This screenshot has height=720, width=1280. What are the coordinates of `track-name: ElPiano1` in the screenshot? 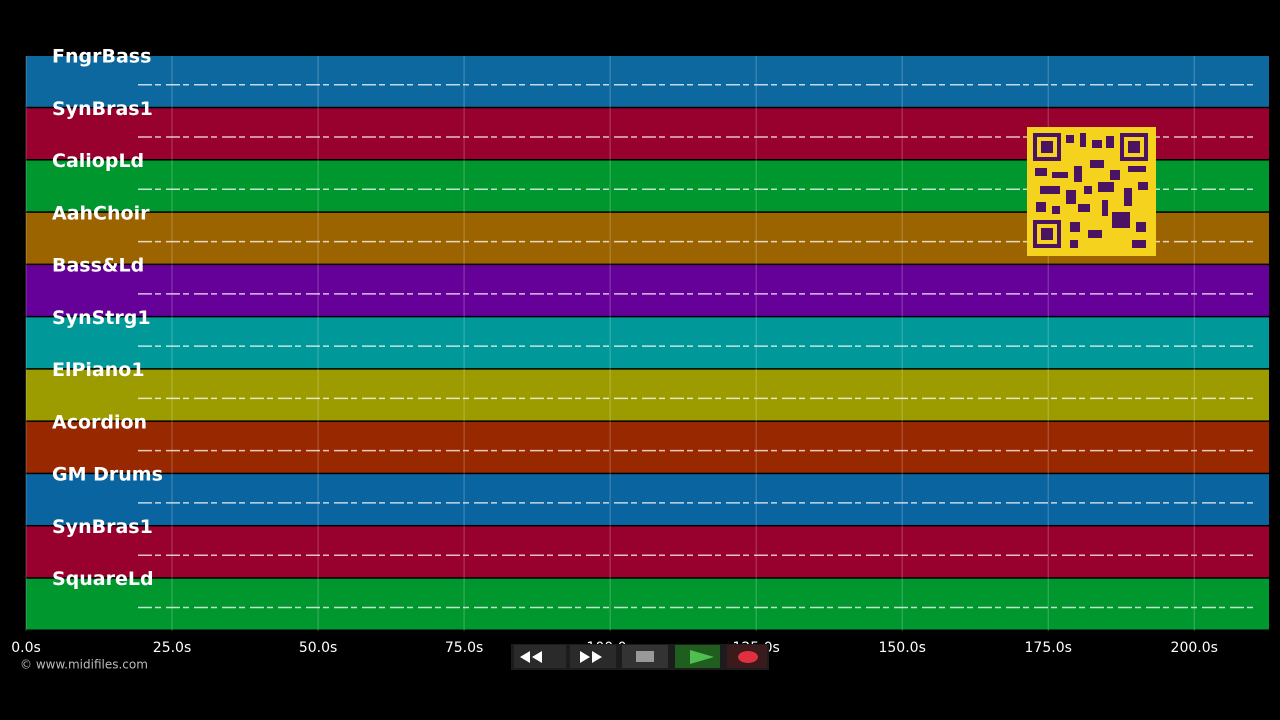 It's located at (98, 370).